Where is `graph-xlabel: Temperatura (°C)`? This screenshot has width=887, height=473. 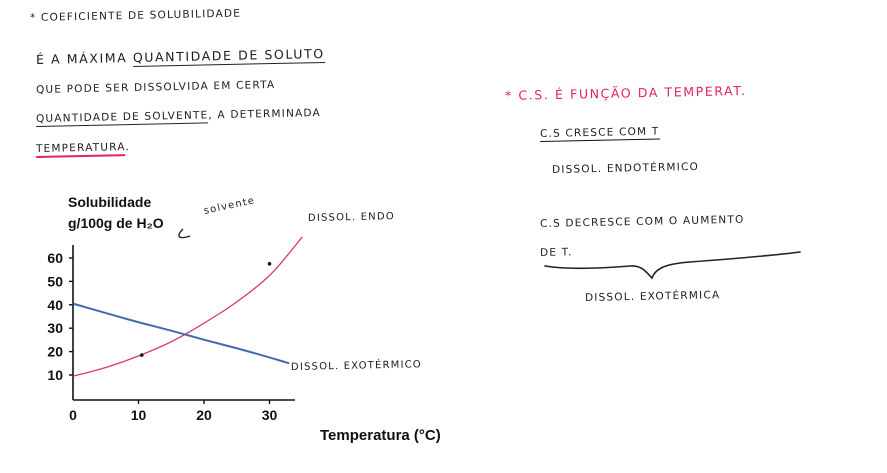
graph-xlabel: Temperatura (°C) is located at coordinates (380, 435).